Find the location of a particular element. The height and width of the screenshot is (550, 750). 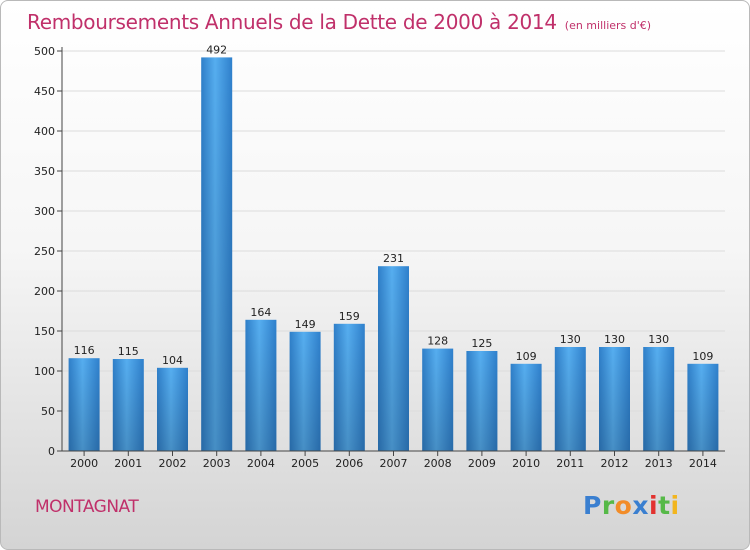

y-tick-label: 500 is located at coordinates (44, 51).